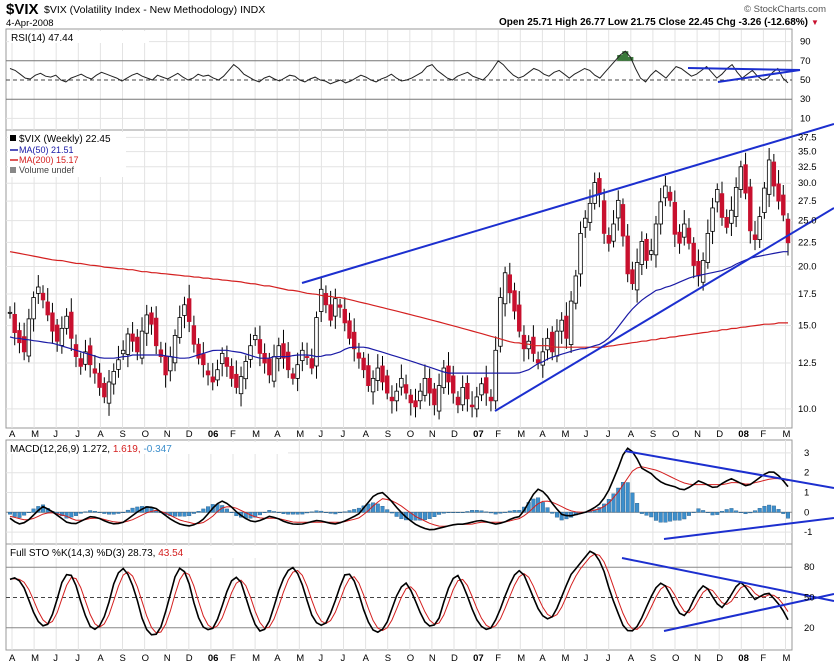 The image size is (834, 670). Describe the element at coordinates (478, 658) in the screenshot. I see `x-tick-label: 07` at that location.